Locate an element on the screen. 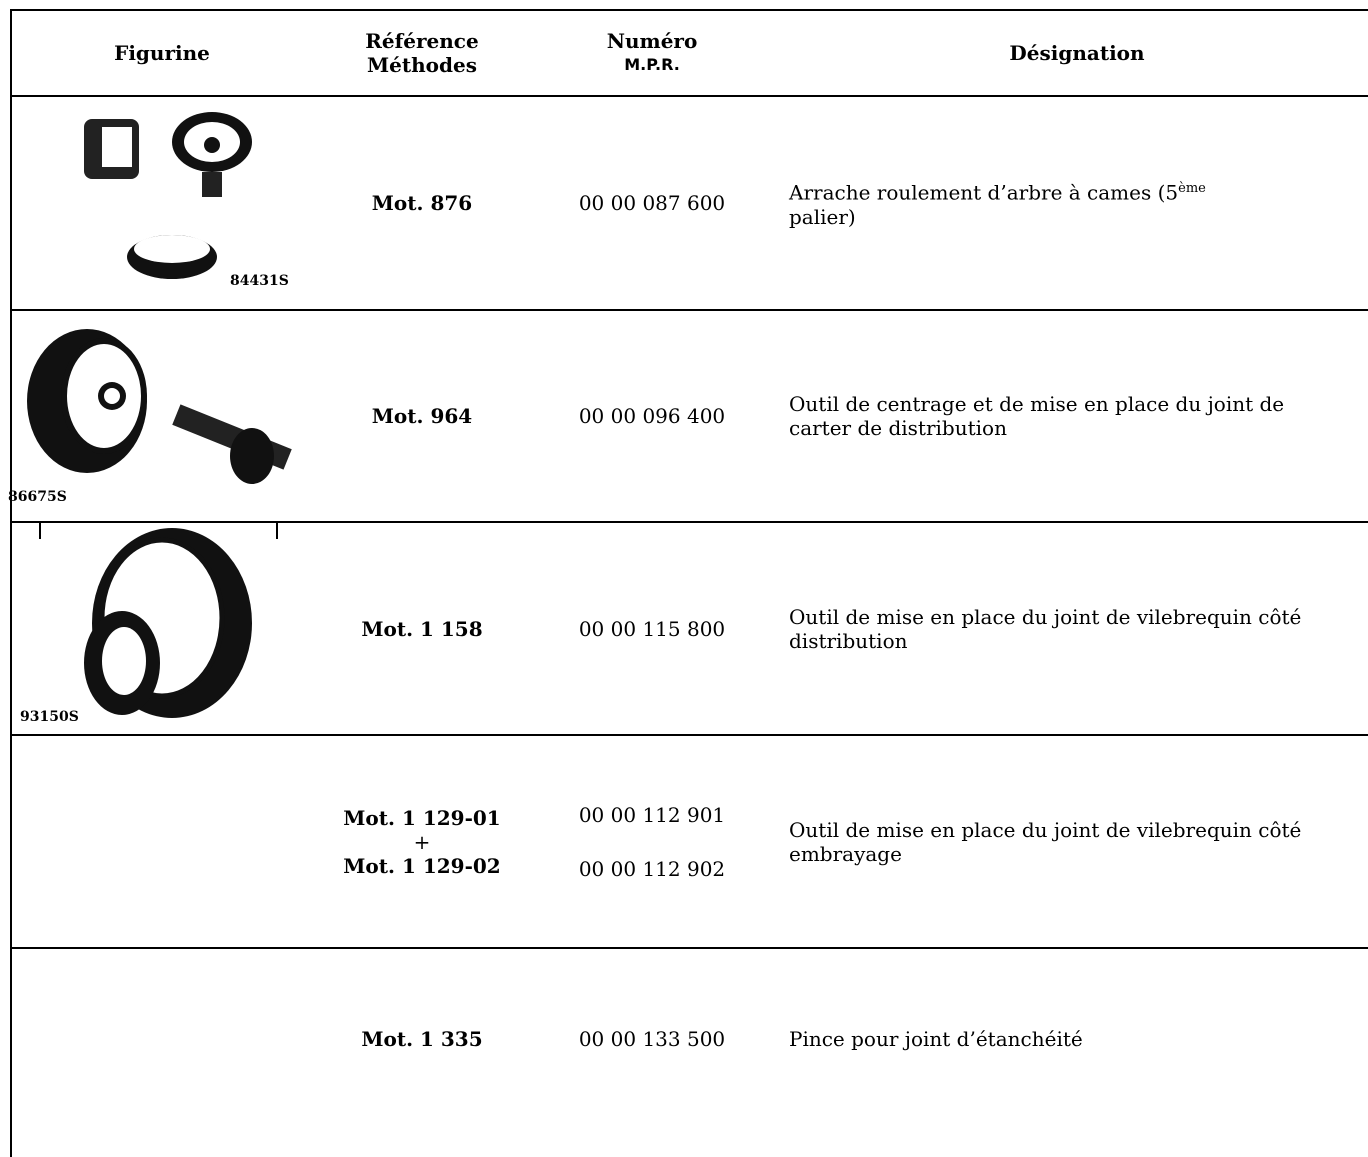 The height and width of the screenshot is (1157, 1368). reference: Mot. 876 is located at coordinates (422, 203).